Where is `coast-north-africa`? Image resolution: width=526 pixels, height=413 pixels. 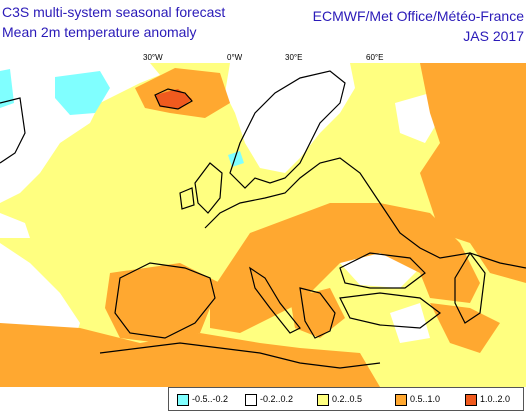 coast-north-africa is located at coordinates (240, 355).